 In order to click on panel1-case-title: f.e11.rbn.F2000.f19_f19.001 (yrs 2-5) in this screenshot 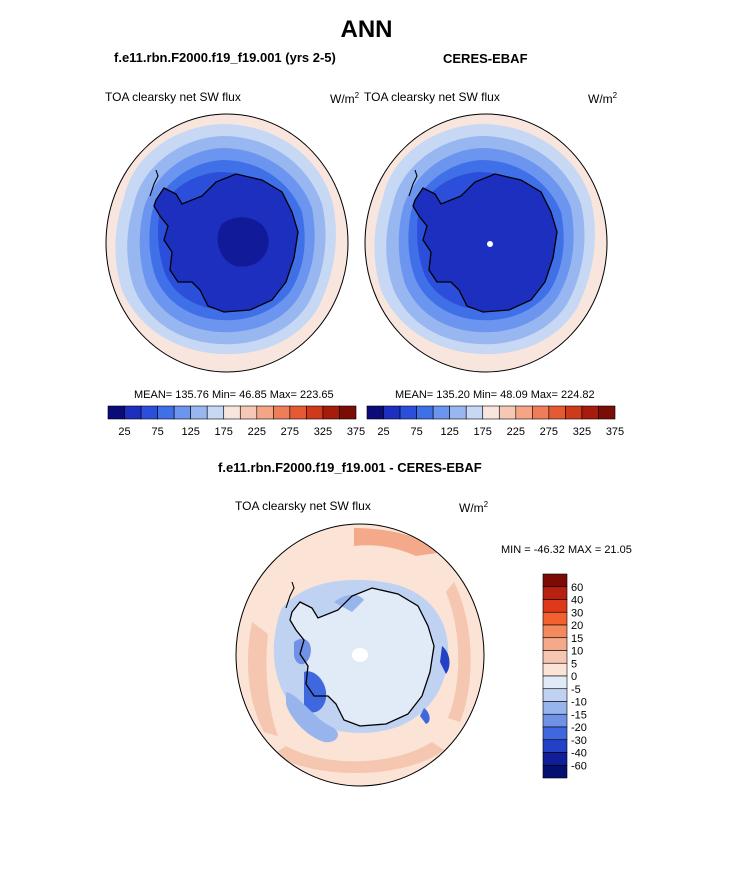, I will do `click(225, 57)`.